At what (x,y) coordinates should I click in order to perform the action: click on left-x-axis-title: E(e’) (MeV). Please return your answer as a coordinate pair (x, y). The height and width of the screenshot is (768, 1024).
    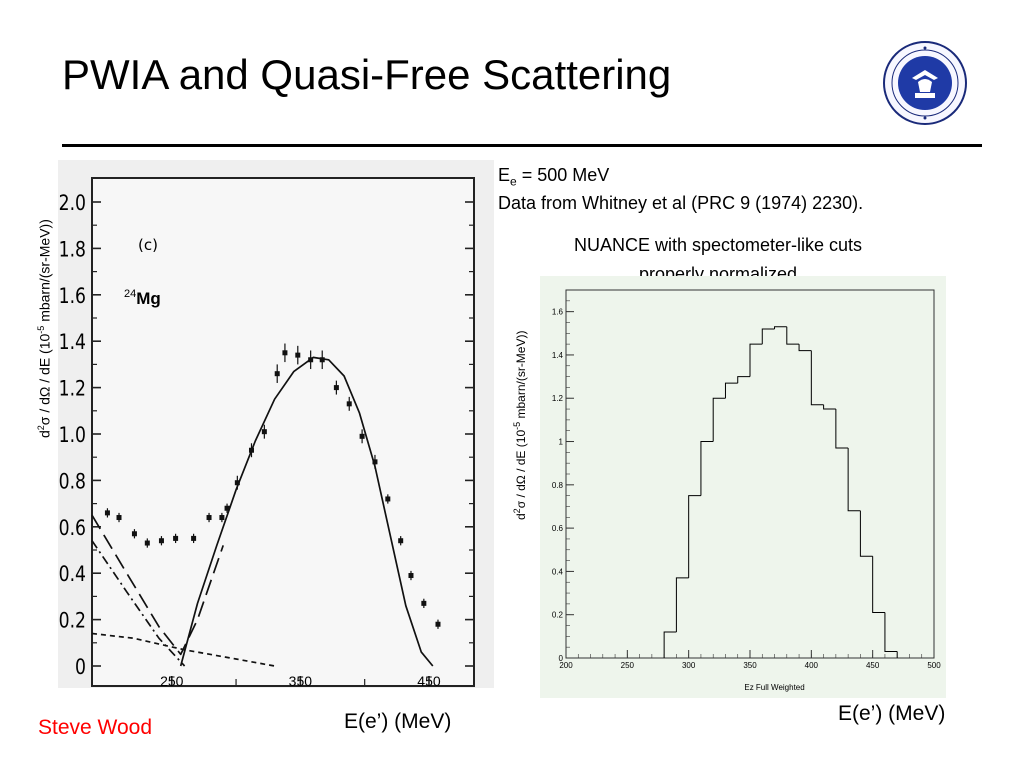
    Looking at the image, I should click on (398, 721).